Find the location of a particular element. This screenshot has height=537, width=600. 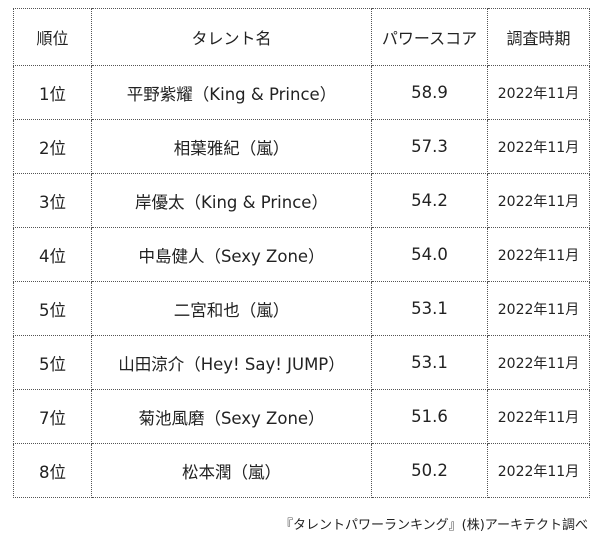

table-row: 2位 相葉雅紀（嵐） 57.3 2022年11月 is located at coordinates (301, 146).